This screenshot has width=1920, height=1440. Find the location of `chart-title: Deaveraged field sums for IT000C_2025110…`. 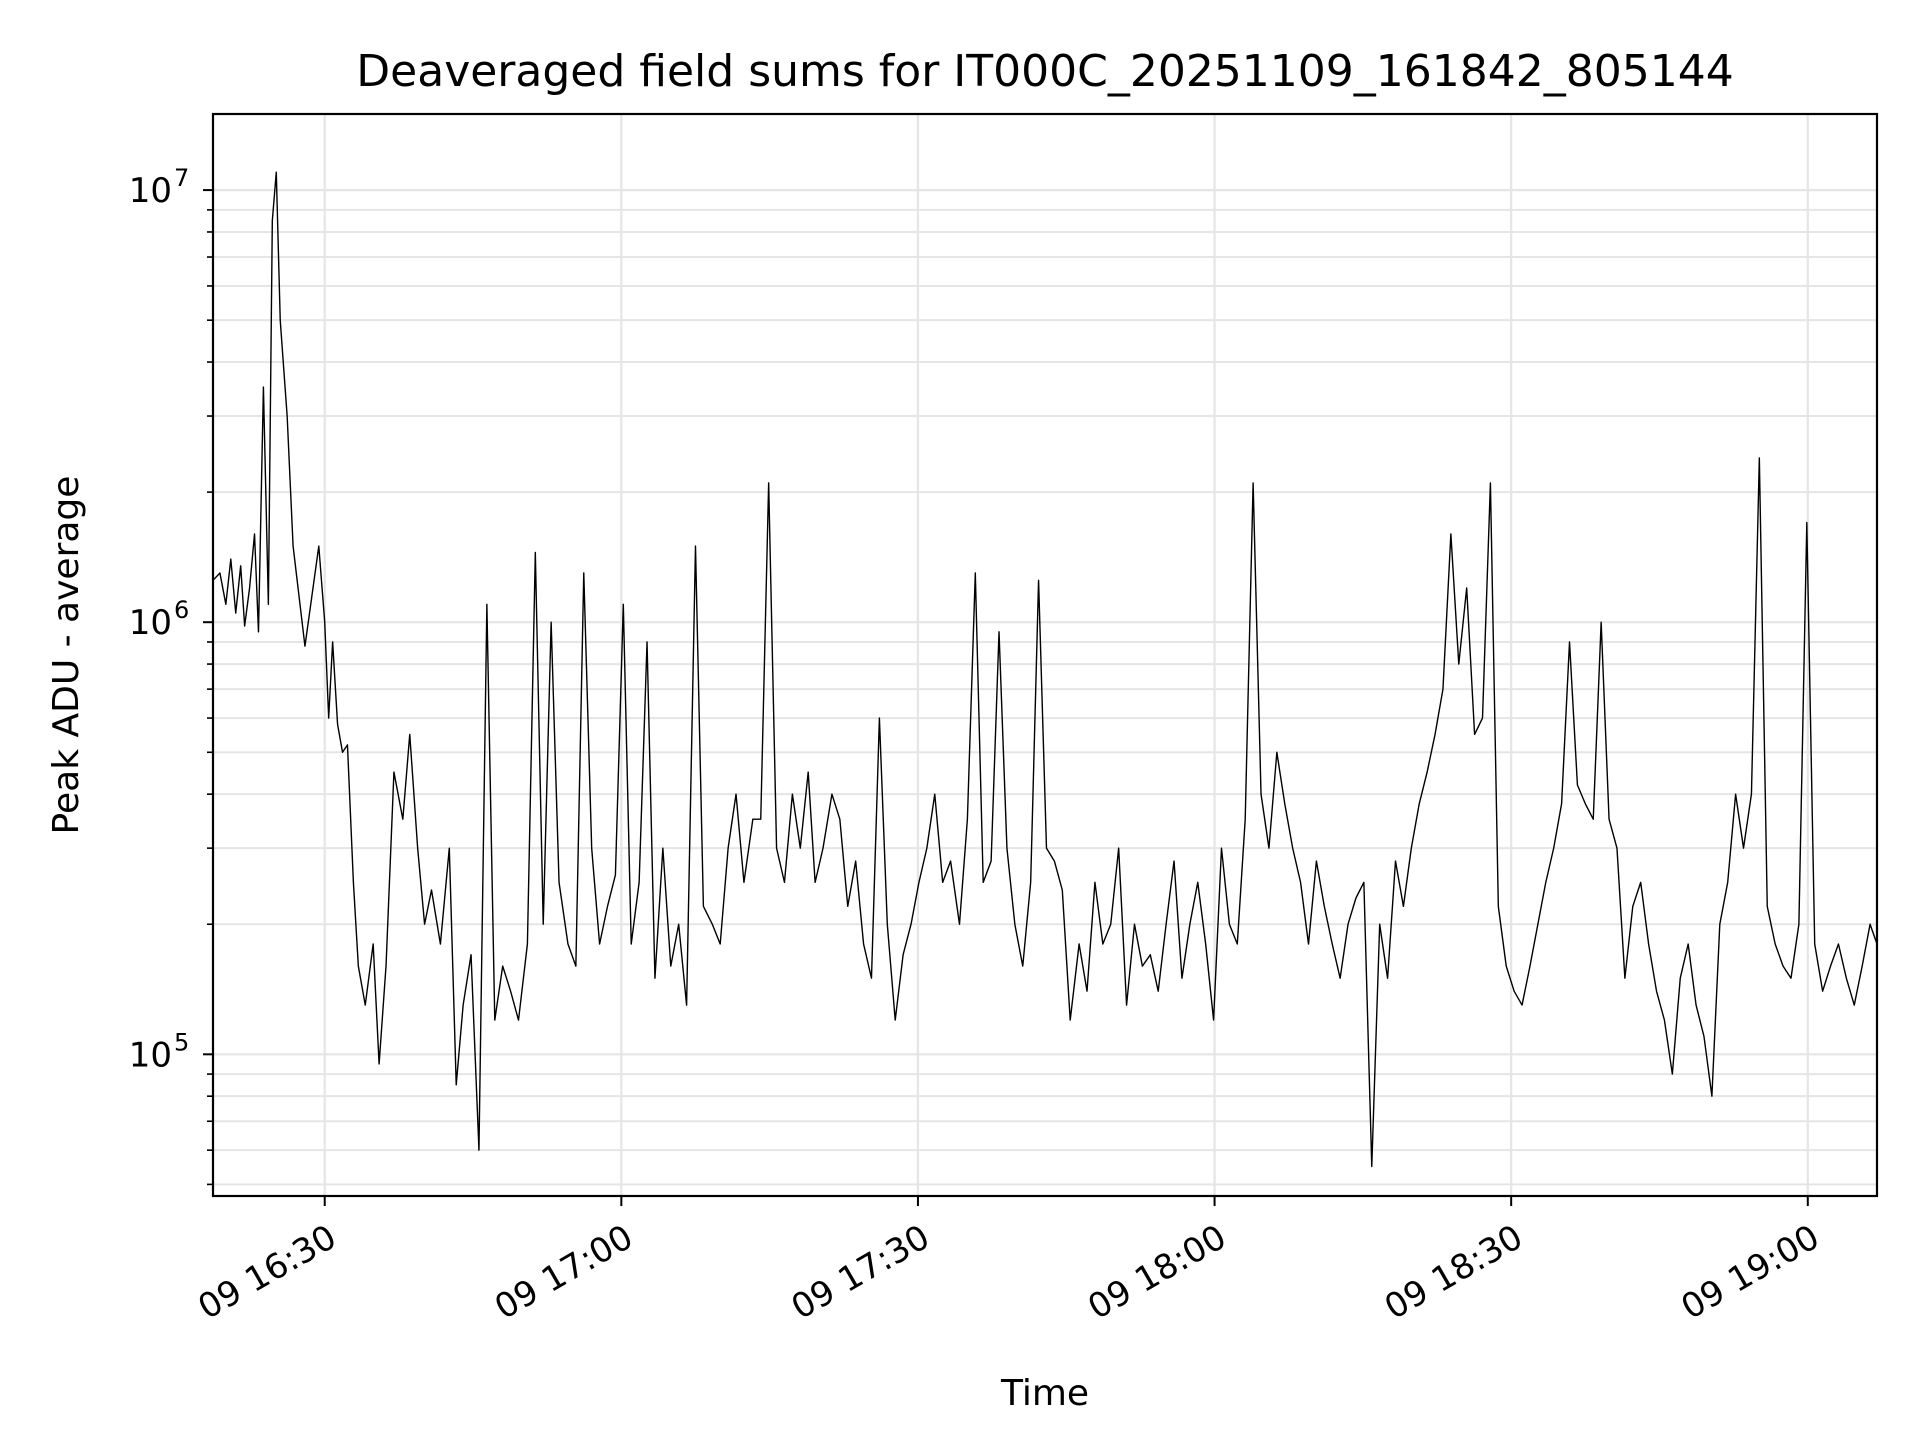

chart-title: Deaveraged field sums for IT000C_2025110… is located at coordinates (1044, 71).